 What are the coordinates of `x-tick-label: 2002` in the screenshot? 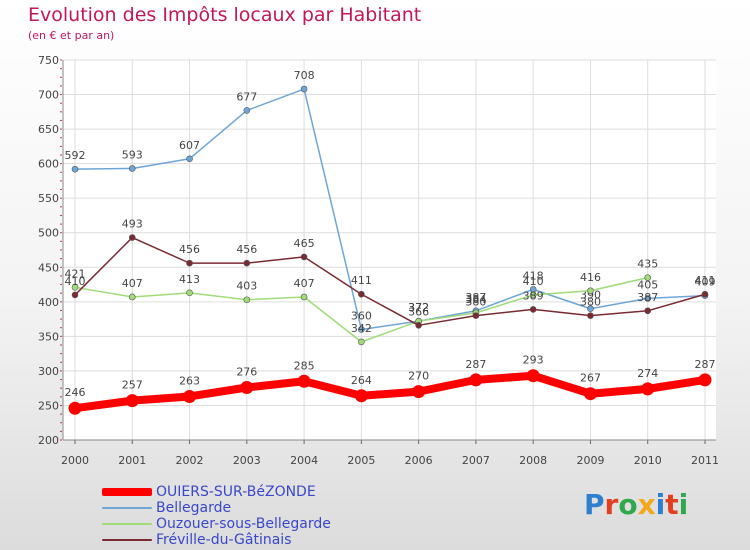 It's located at (190, 460).